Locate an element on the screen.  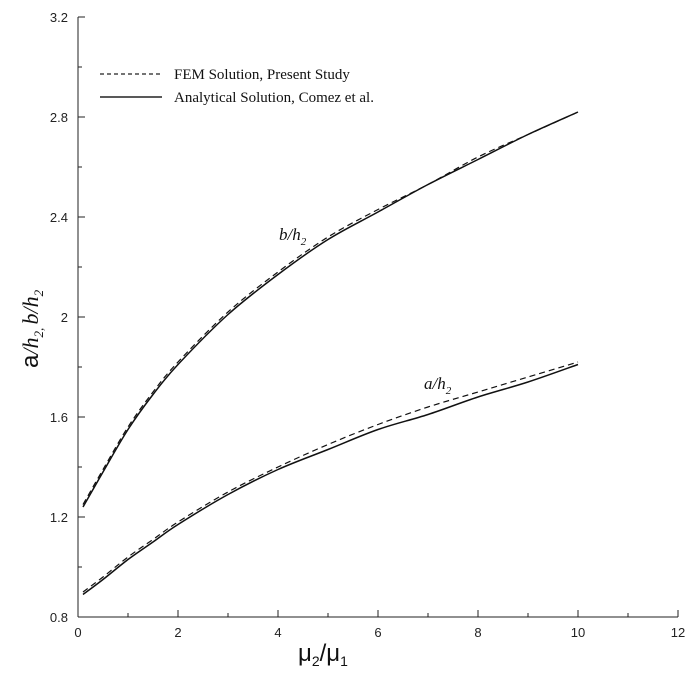
x-axis-ticks: 0 2 4 6 8 10 12 is located at coordinates (379, 625).